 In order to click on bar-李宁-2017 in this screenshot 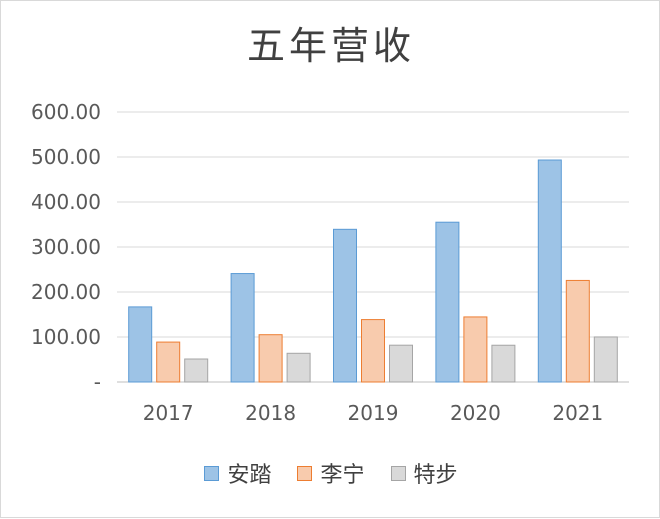, I will do `click(168, 362)`.